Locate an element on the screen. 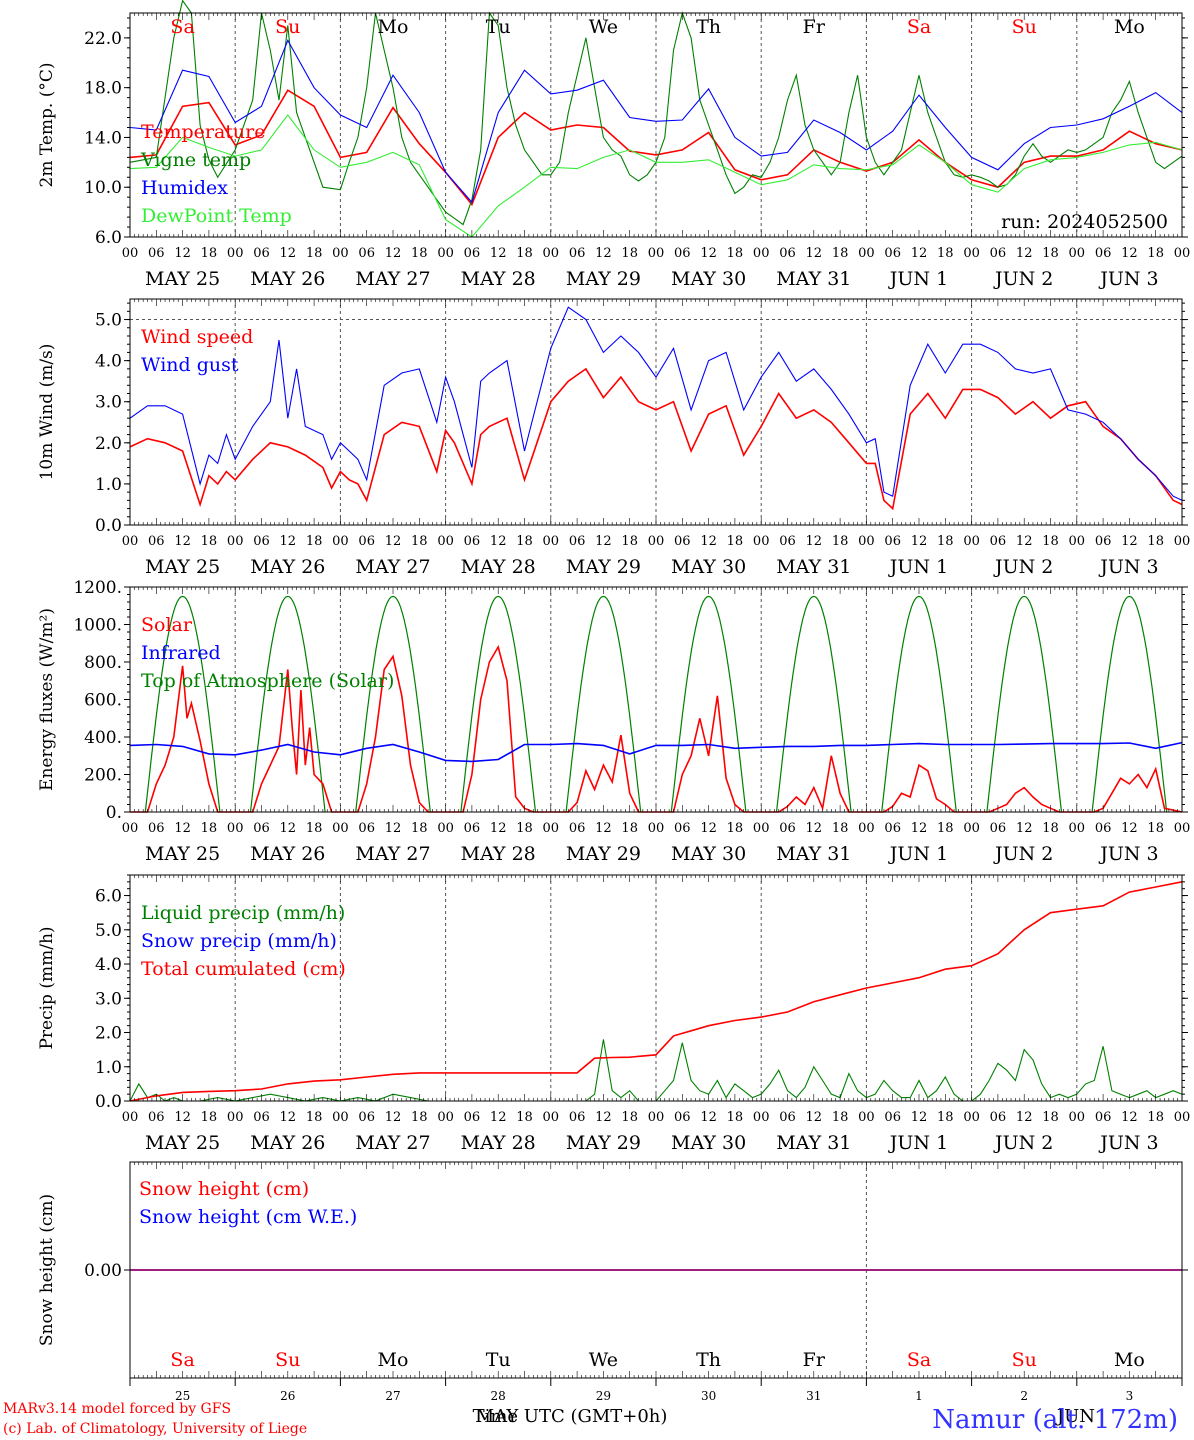 The width and height of the screenshot is (1194, 1440). ytick-label: 5.0 is located at coordinates (108, 931).